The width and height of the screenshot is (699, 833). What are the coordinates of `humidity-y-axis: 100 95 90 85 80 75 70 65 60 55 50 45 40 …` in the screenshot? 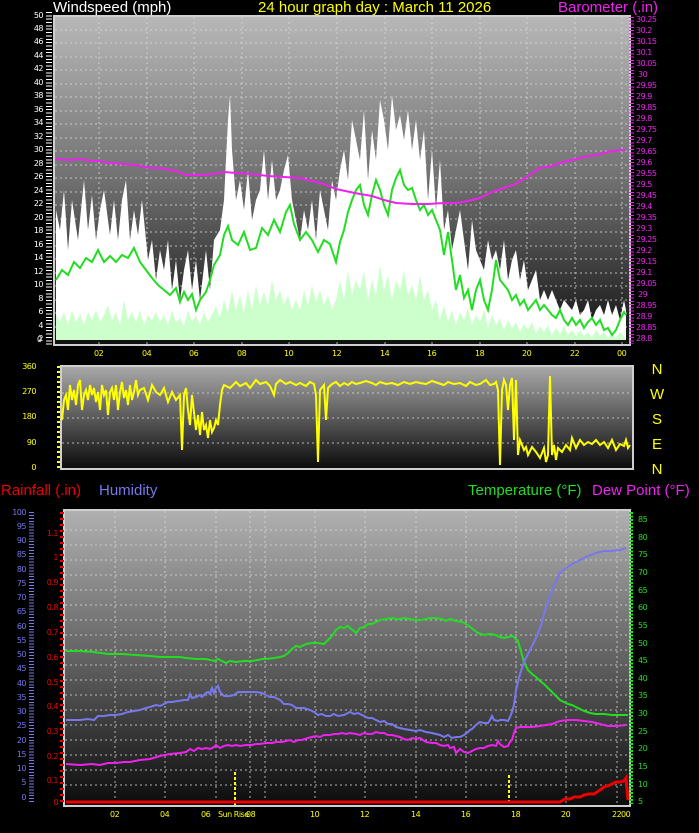 It's located at (17, 658).